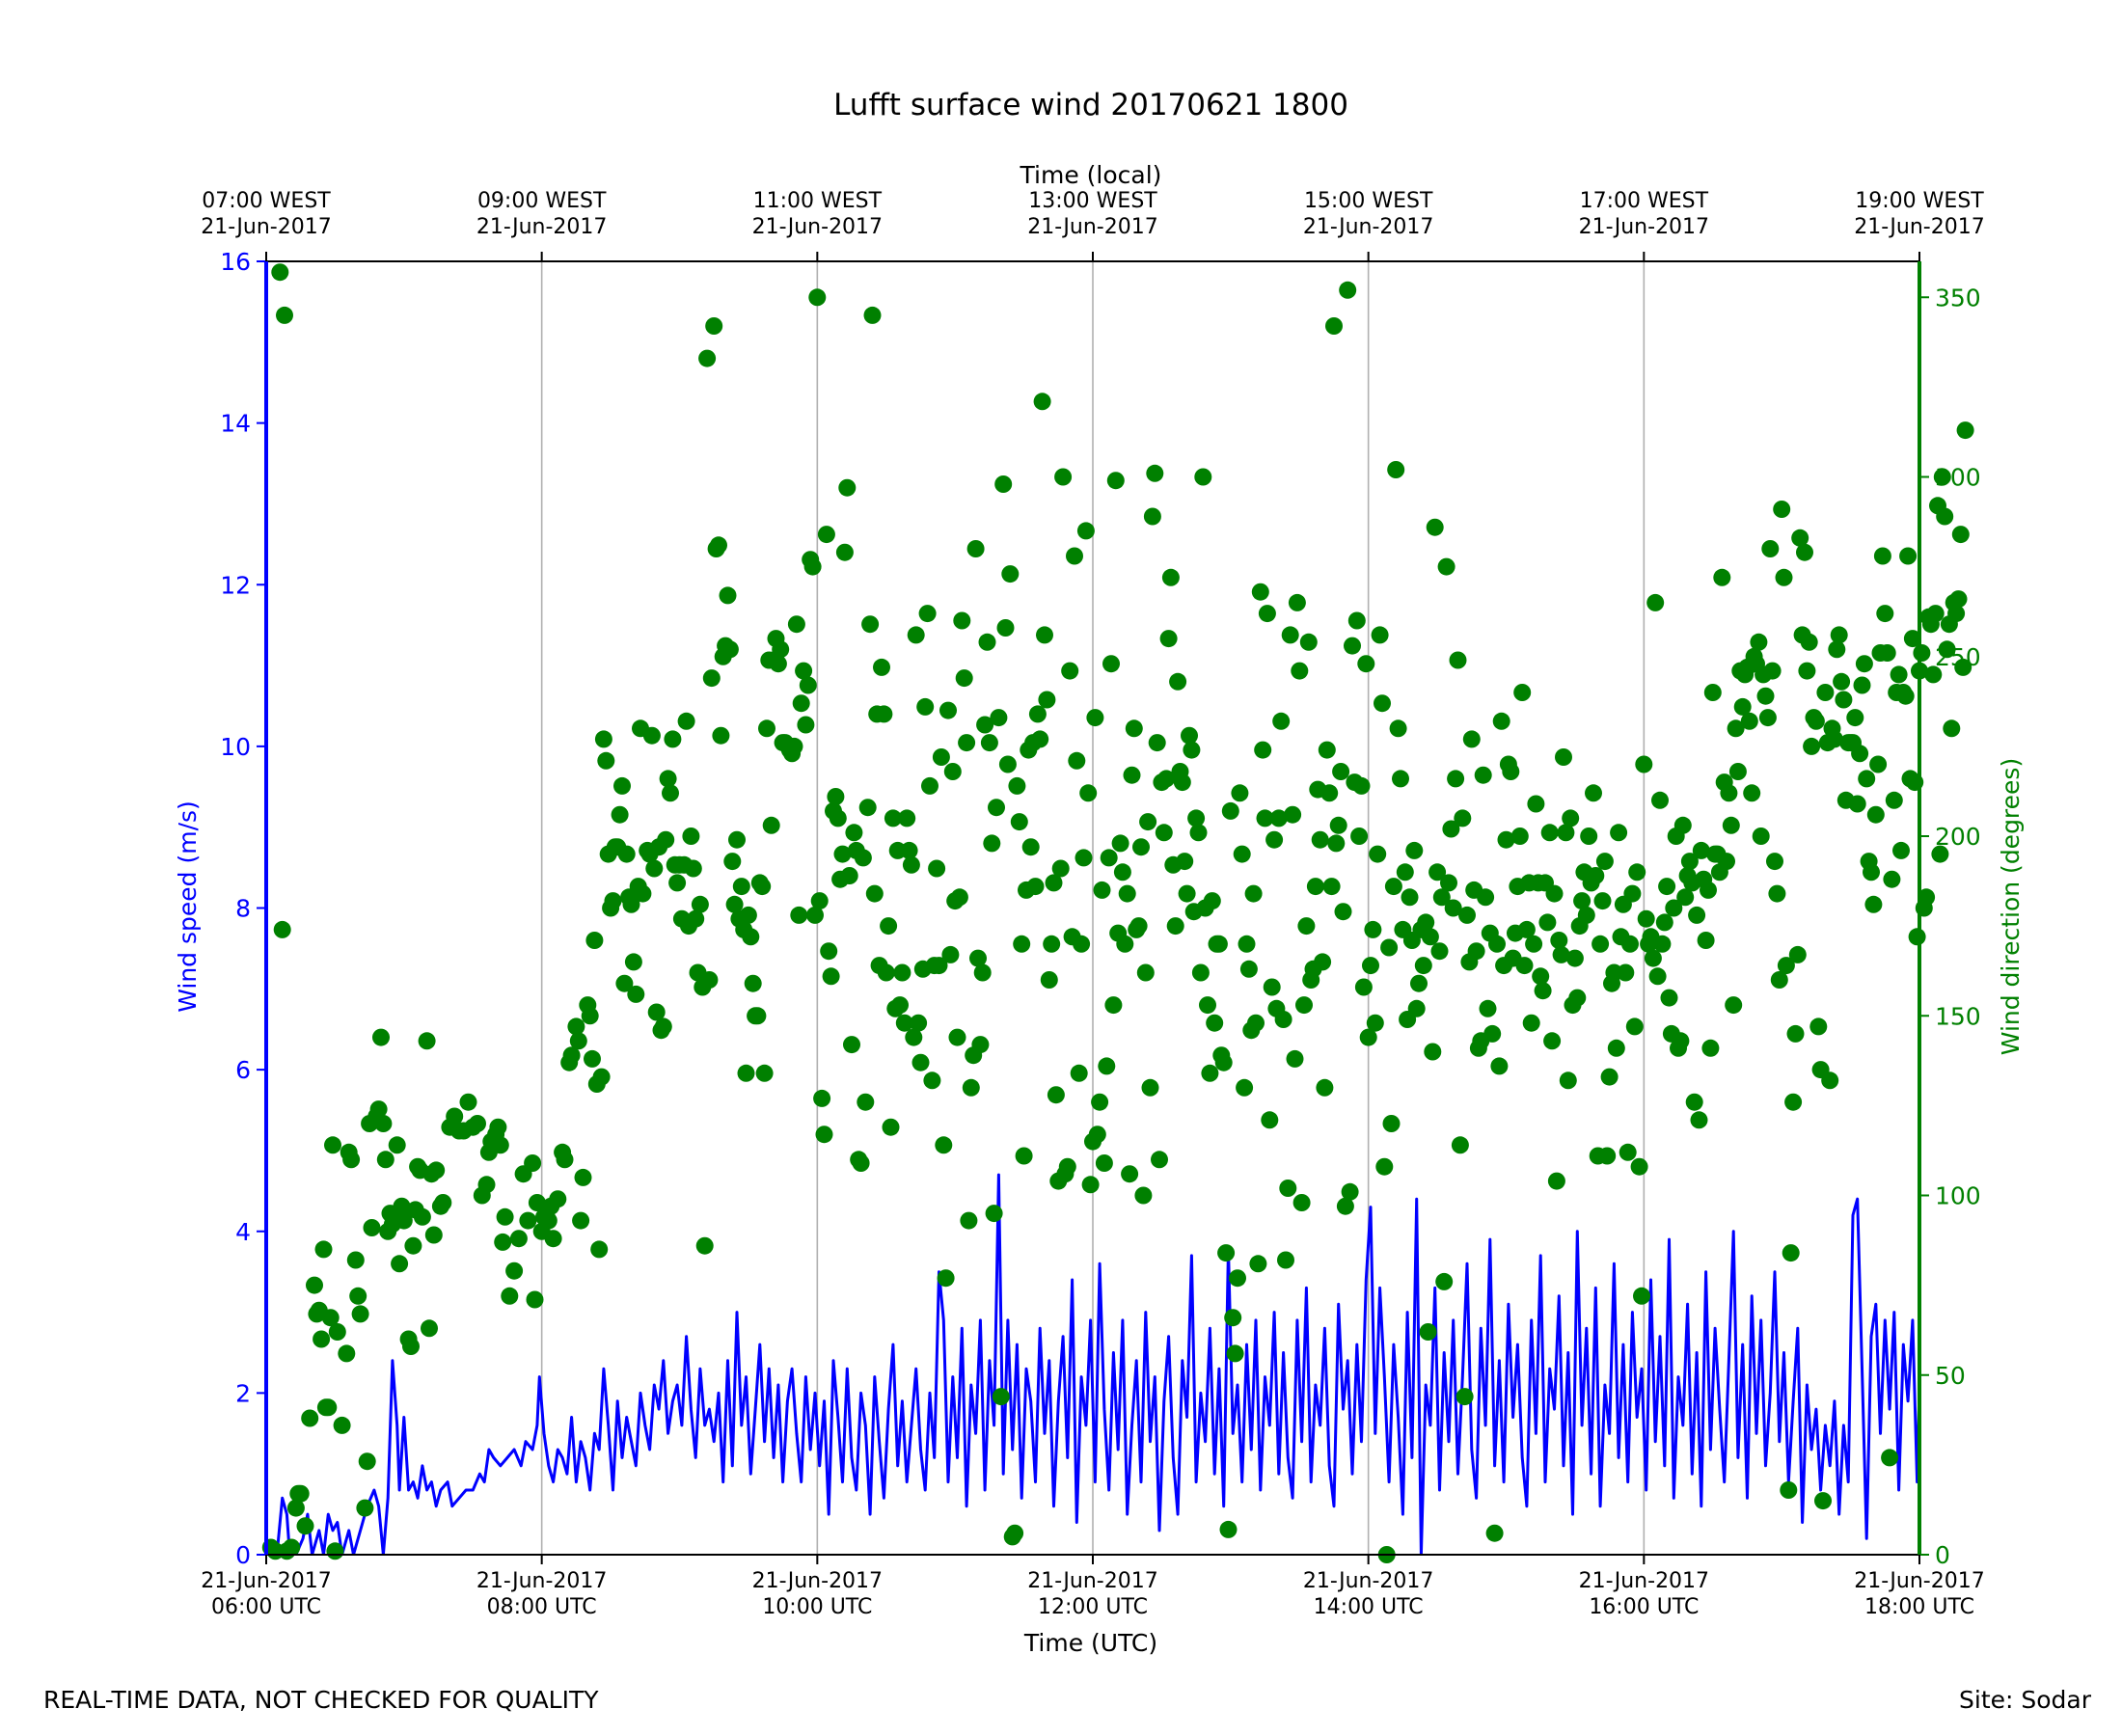 Image resolution: width=2122 pixels, height=1736 pixels. I want to click on y-left-tick-label: 2, so click(243, 1393).